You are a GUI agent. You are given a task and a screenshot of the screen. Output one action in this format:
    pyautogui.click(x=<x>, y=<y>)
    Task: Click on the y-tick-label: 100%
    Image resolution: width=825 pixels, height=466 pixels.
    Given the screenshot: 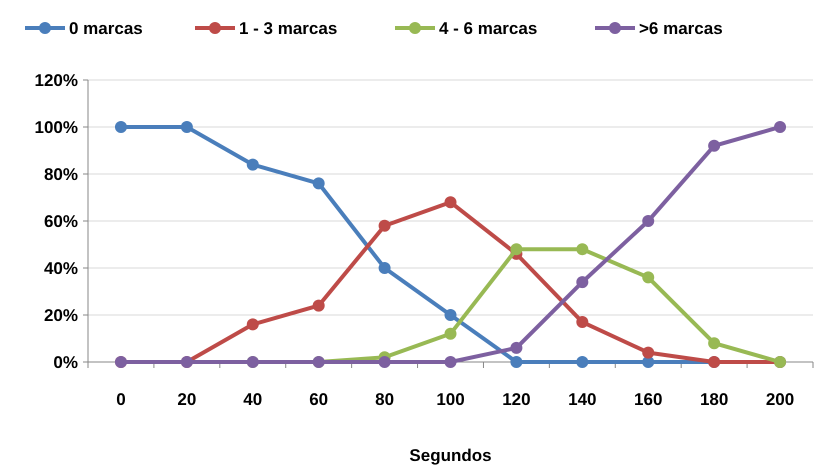 What is the action you would take?
    pyautogui.click(x=56, y=127)
    